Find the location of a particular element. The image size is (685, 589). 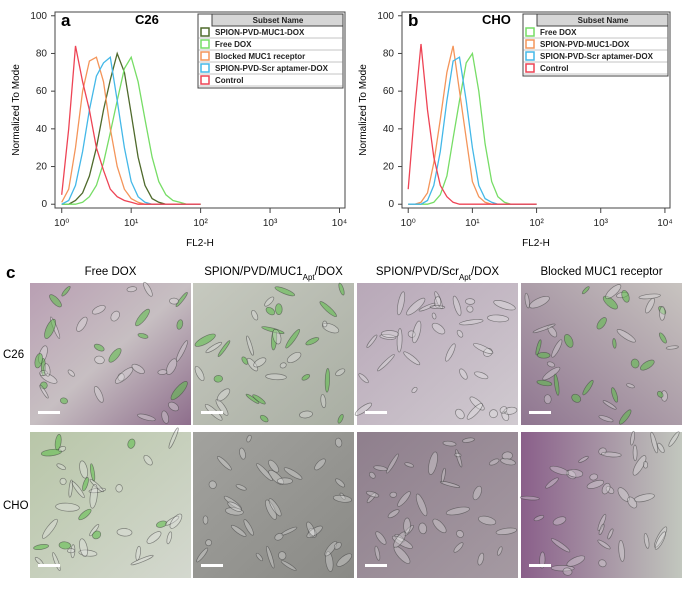

x-tick-label: 10⁰ is located at coordinates (408, 223).